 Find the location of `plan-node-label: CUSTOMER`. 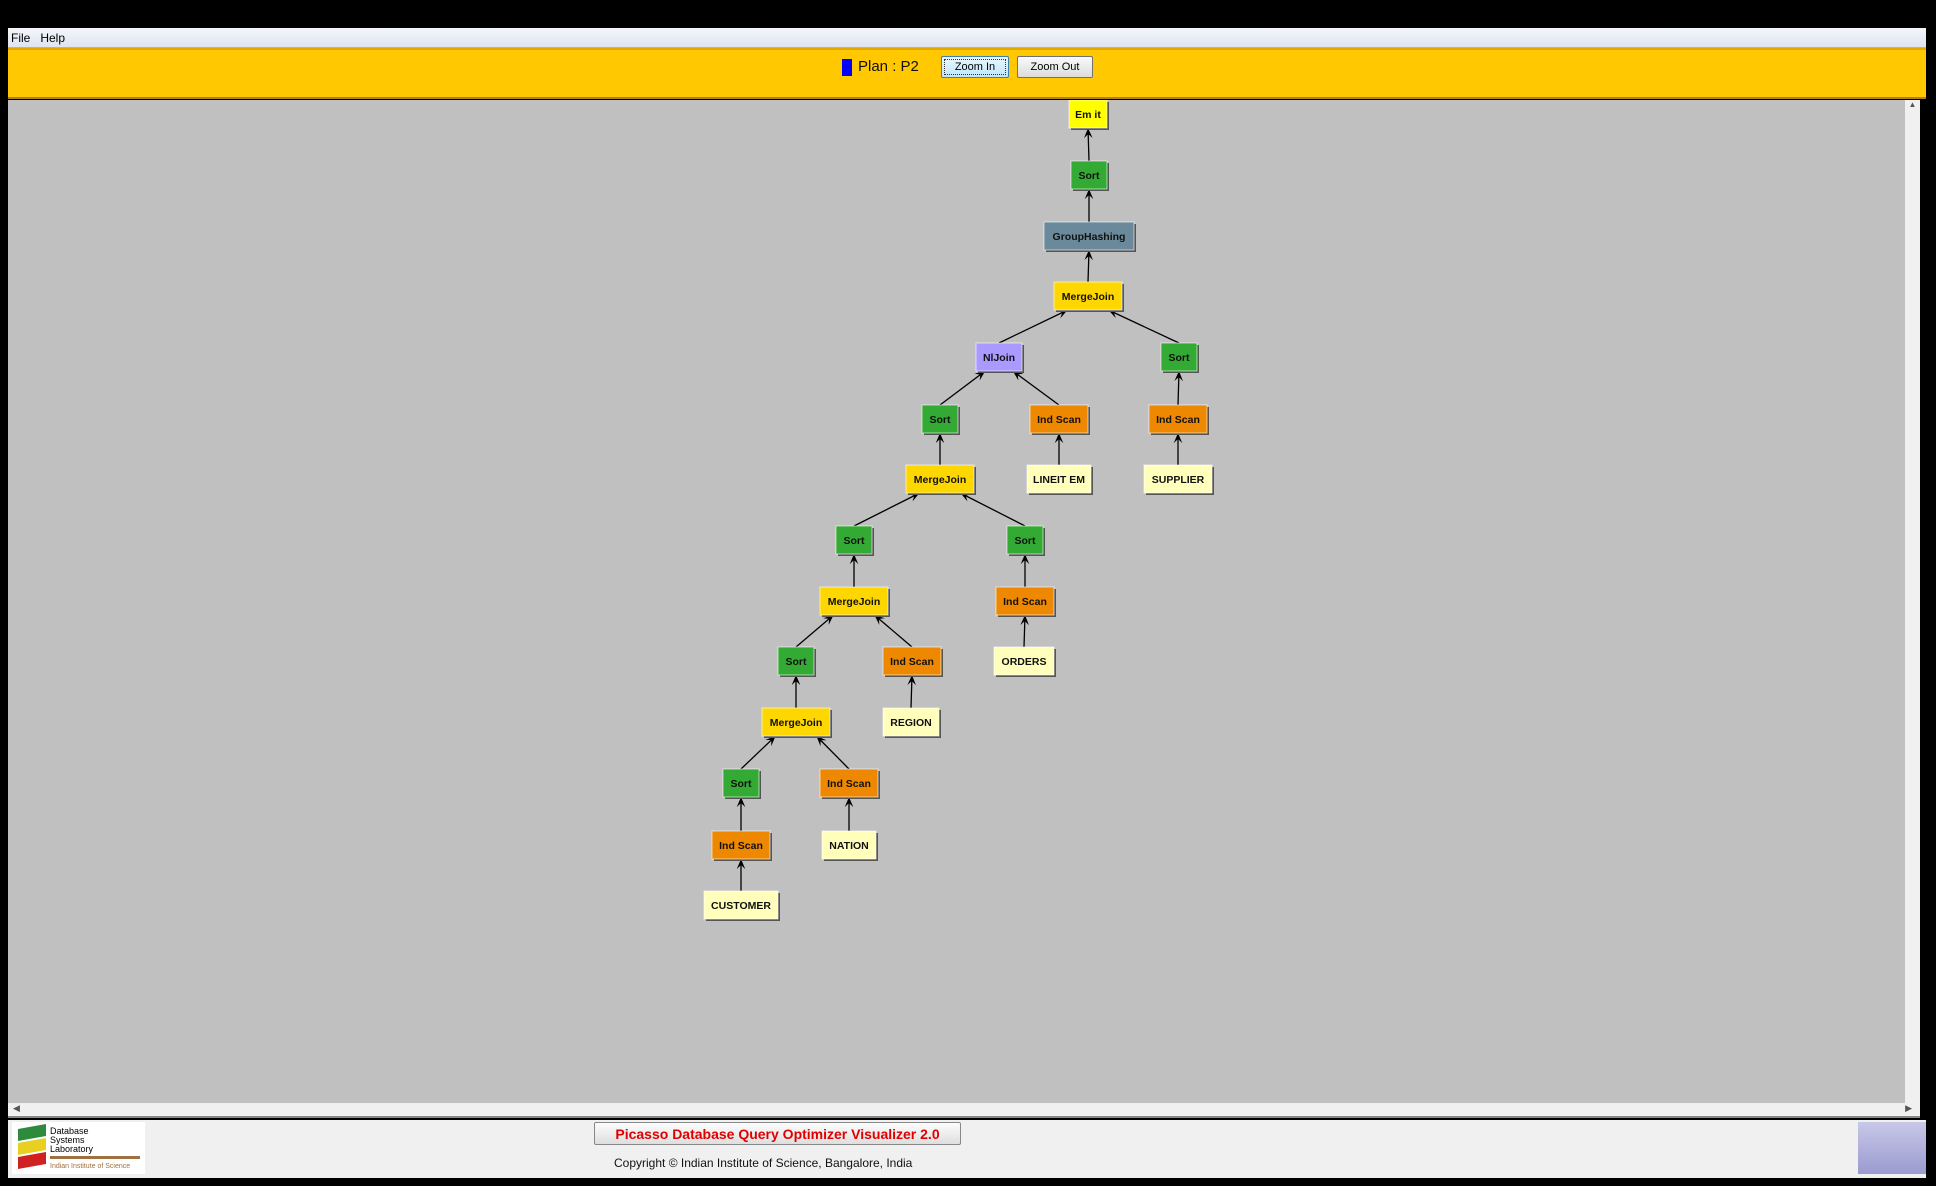

plan-node-label: CUSTOMER is located at coordinates (741, 906).